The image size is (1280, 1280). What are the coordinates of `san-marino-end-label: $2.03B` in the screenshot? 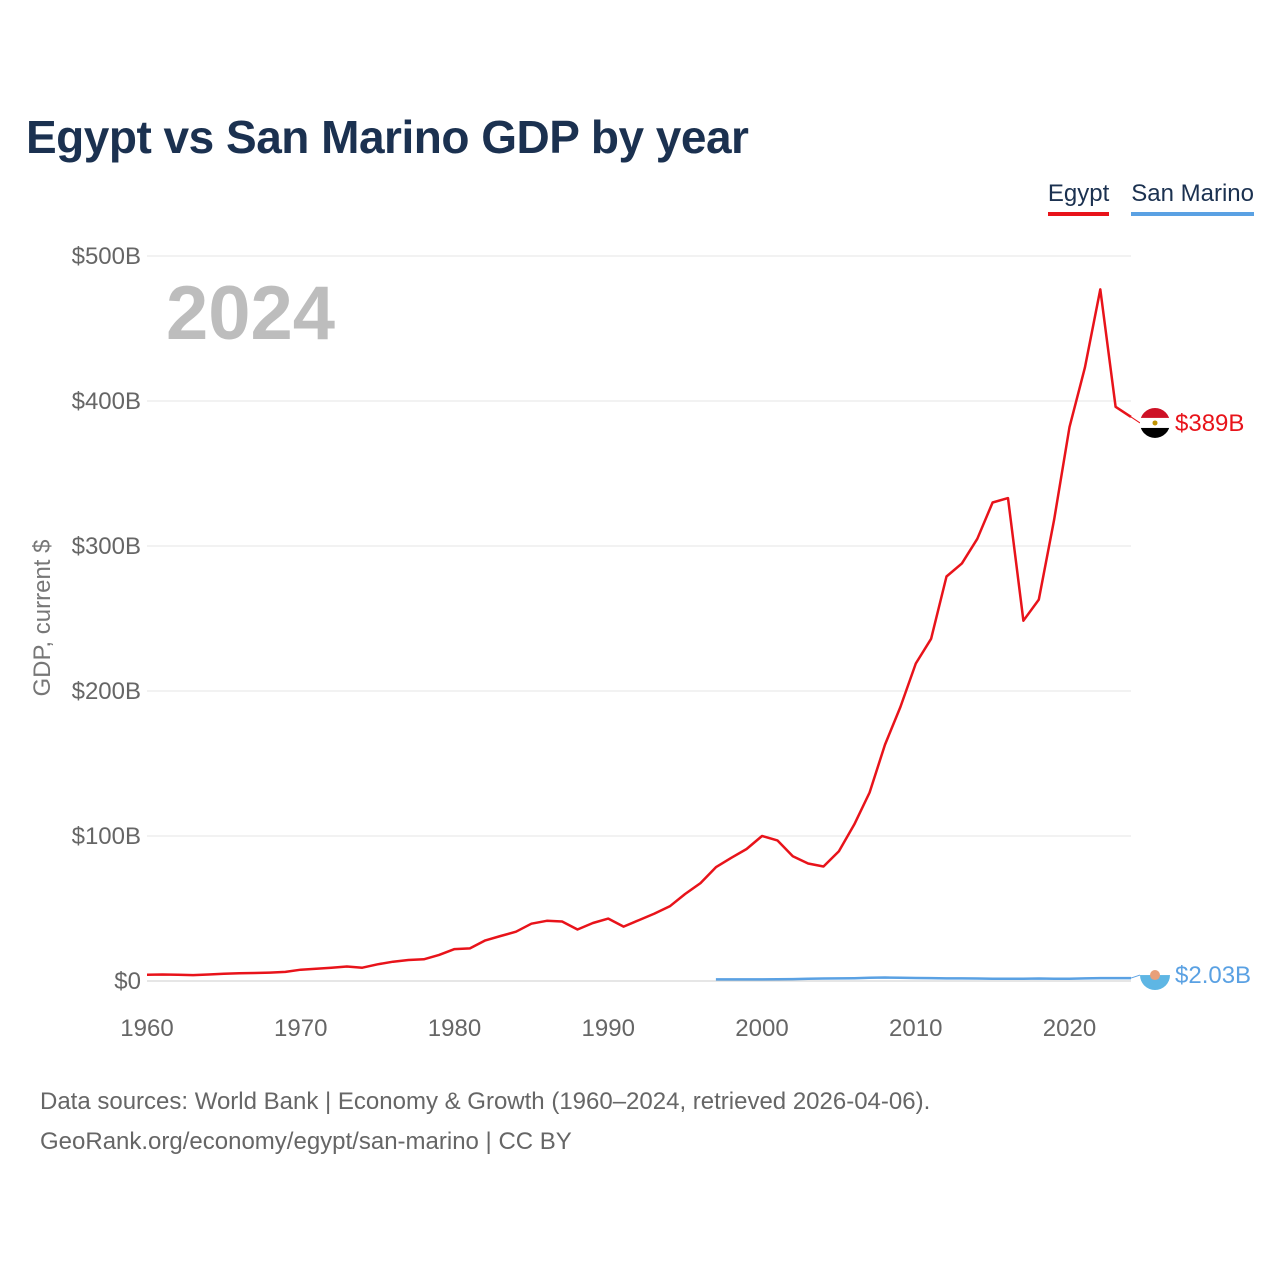 It's located at (1213, 975).